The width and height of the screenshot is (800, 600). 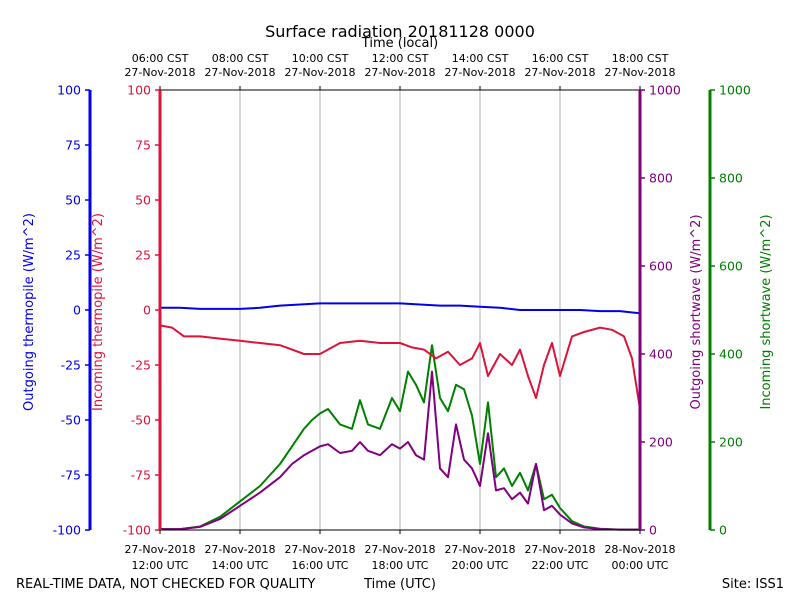 What do you see at coordinates (400, 31) in the screenshot?
I see `chart-title: Surface radiation 20181128 0000` at bounding box center [400, 31].